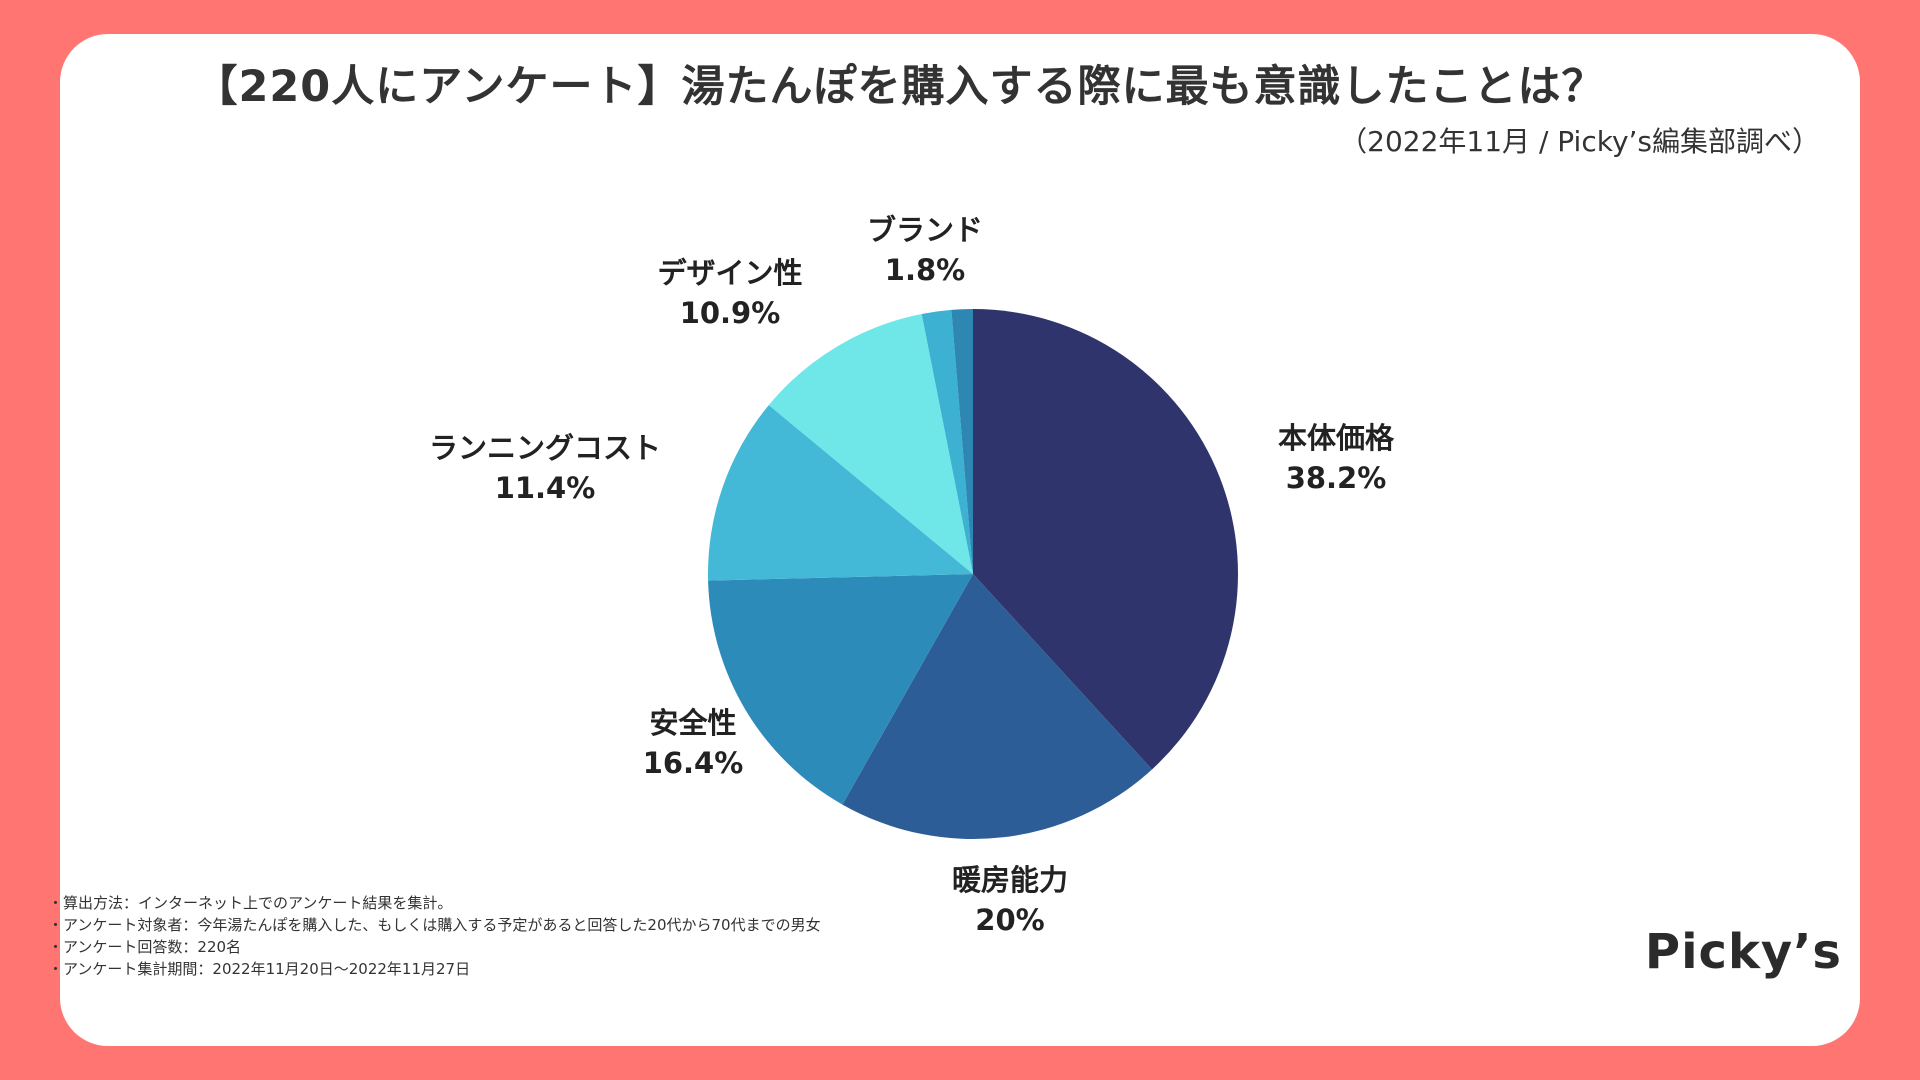  What do you see at coordinates (1336, 438) in the screenshot?
I see `slice-label: 本体価格` at bounding box center [1336, 438].